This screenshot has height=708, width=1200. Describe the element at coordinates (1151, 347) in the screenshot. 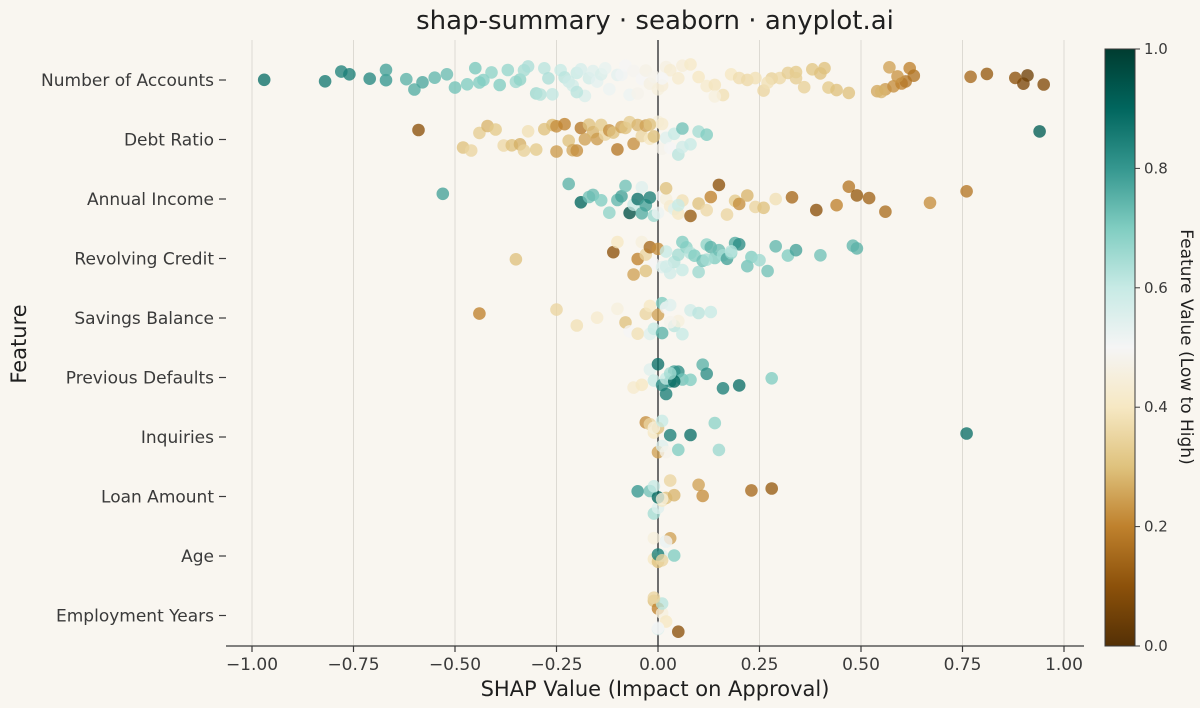

I see `colorbar-ticks: 0.0 0.2 0.4 0.6 0.8 1.0` at that location.